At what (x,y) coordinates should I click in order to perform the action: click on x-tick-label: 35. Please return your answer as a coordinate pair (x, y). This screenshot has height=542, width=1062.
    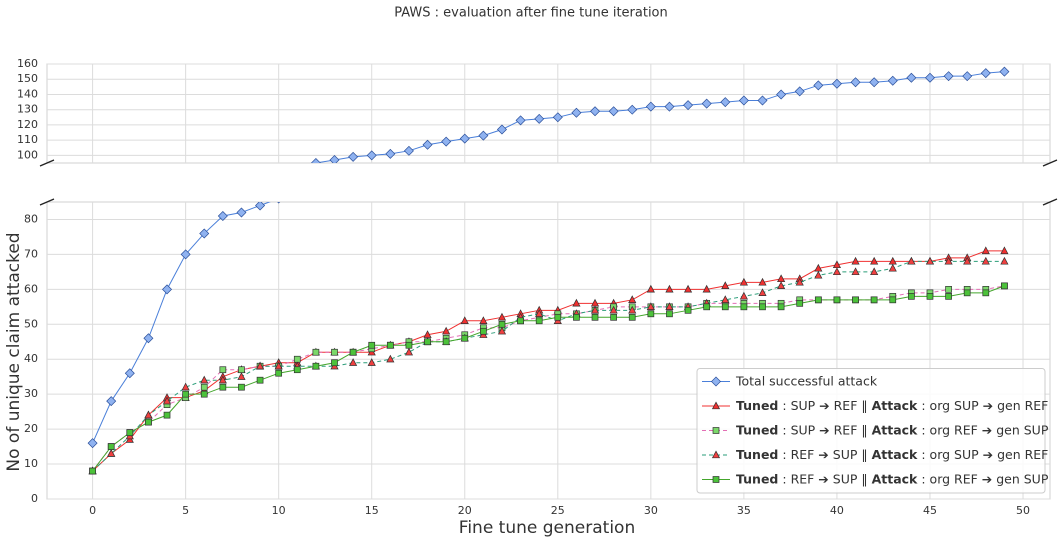
    Looking at the image, I should click on (744, 510).